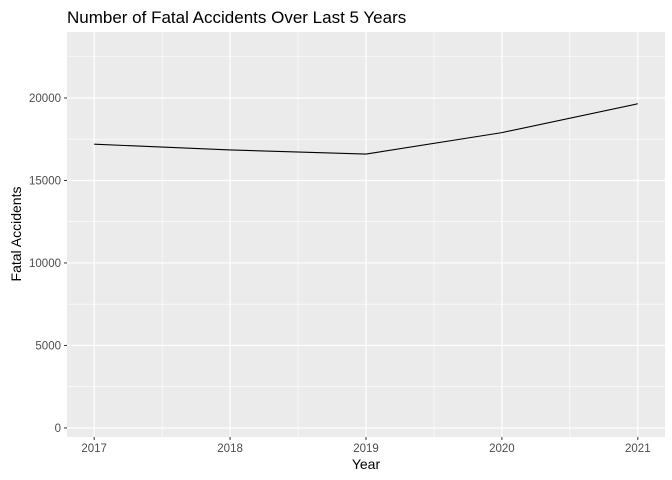  I want to click on x-axis: 2017 2018 2019 2020 2021, so click(366, 446).